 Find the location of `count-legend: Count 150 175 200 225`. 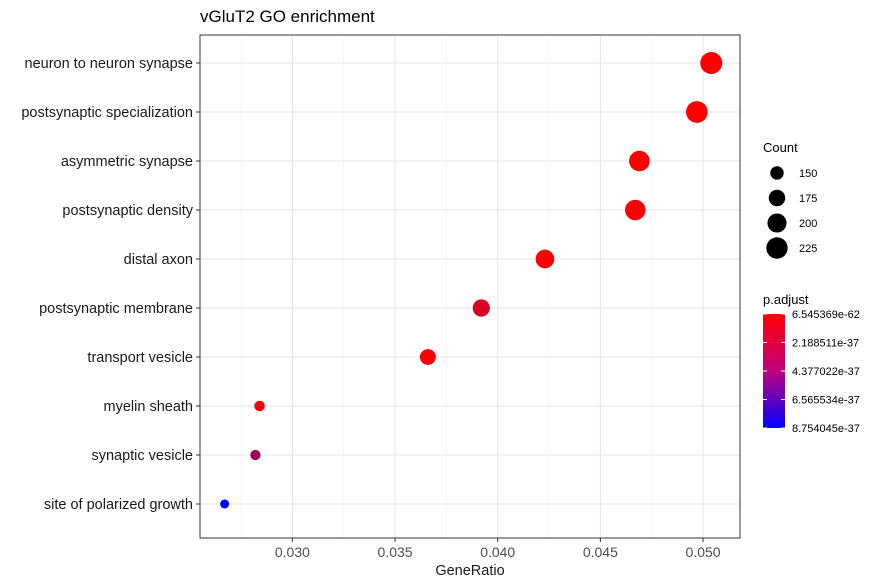

count-legend: Count 150 175 200 225 is located at coordinates (790, 199).